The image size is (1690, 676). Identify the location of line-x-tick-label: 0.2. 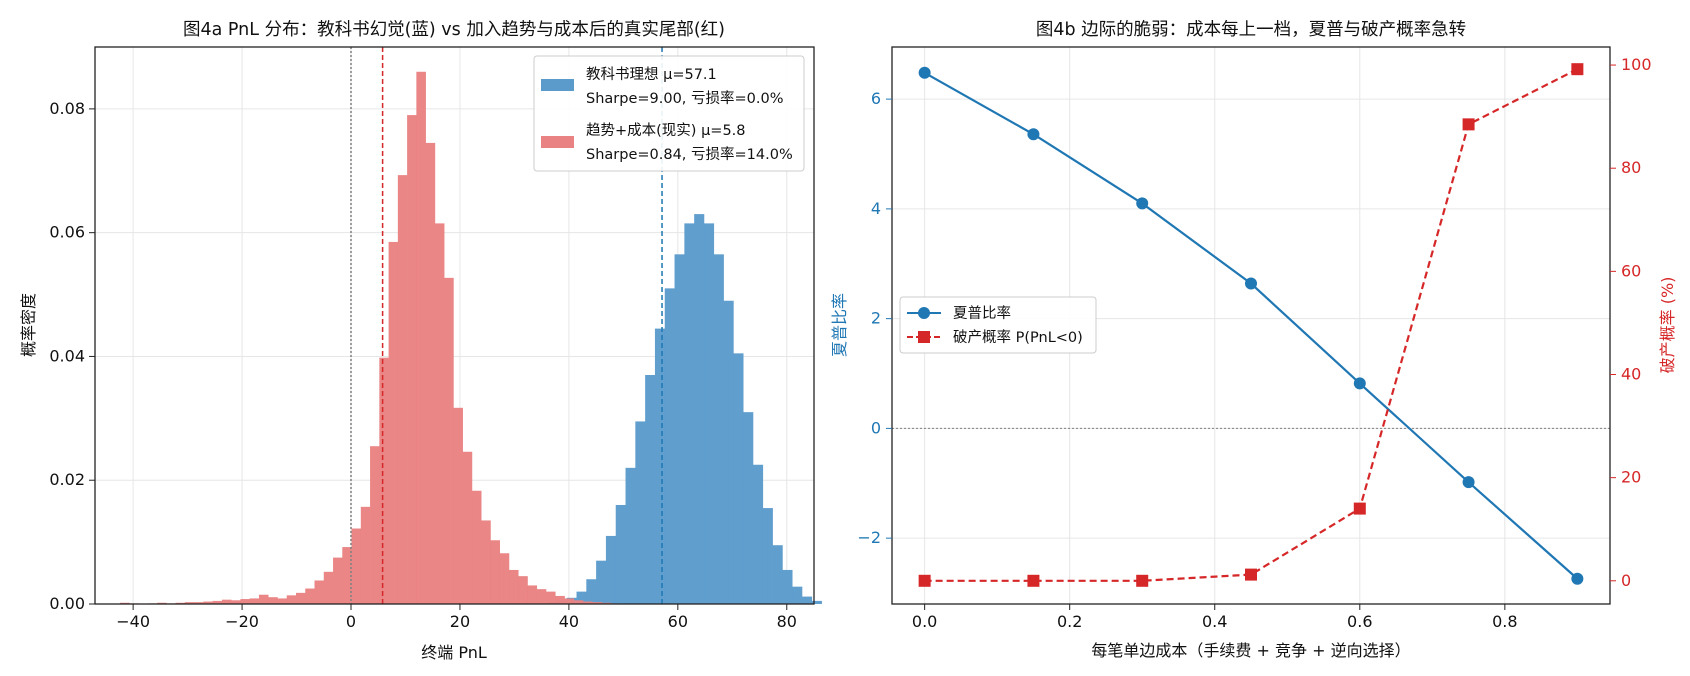
(1069, 621).